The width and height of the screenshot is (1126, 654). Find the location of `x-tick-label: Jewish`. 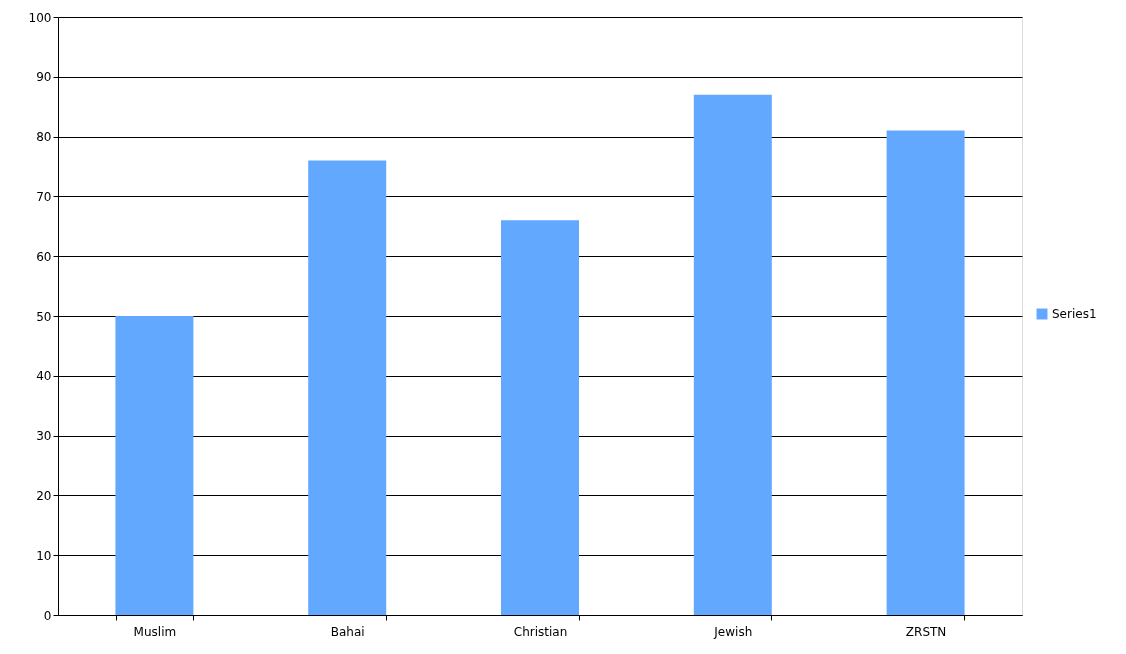

x-tick-label: Jewish is located at coordinates (733, 631).